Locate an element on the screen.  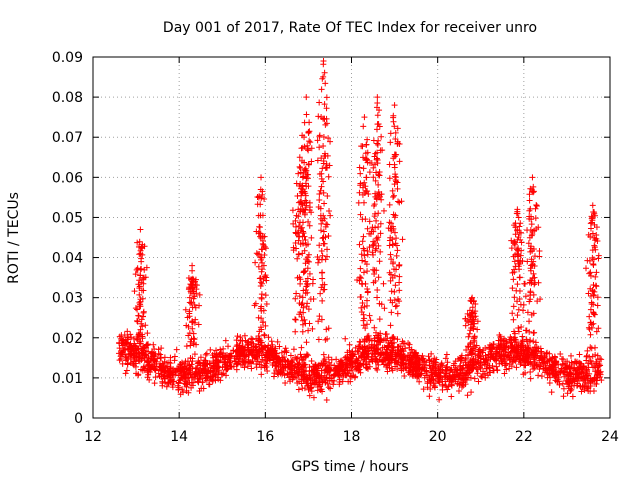
x-tick-labels: 12 14 16 18 20 22 24 is located at coordinates (351, 437).